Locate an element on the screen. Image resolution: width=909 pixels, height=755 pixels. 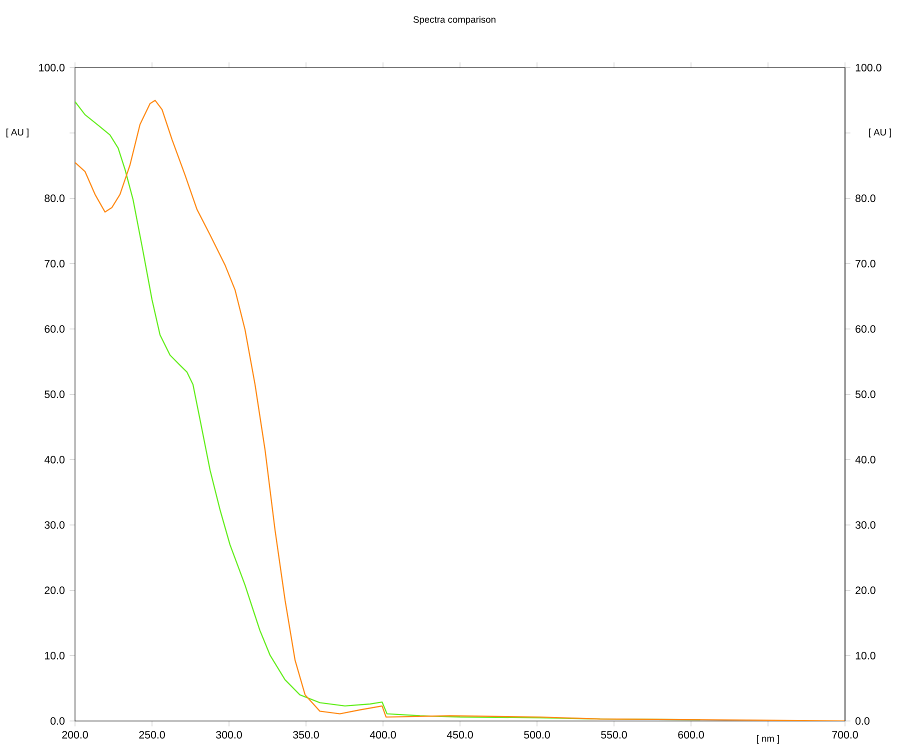
x-tick-label: 600.0 is located at coordinates (691, 735).